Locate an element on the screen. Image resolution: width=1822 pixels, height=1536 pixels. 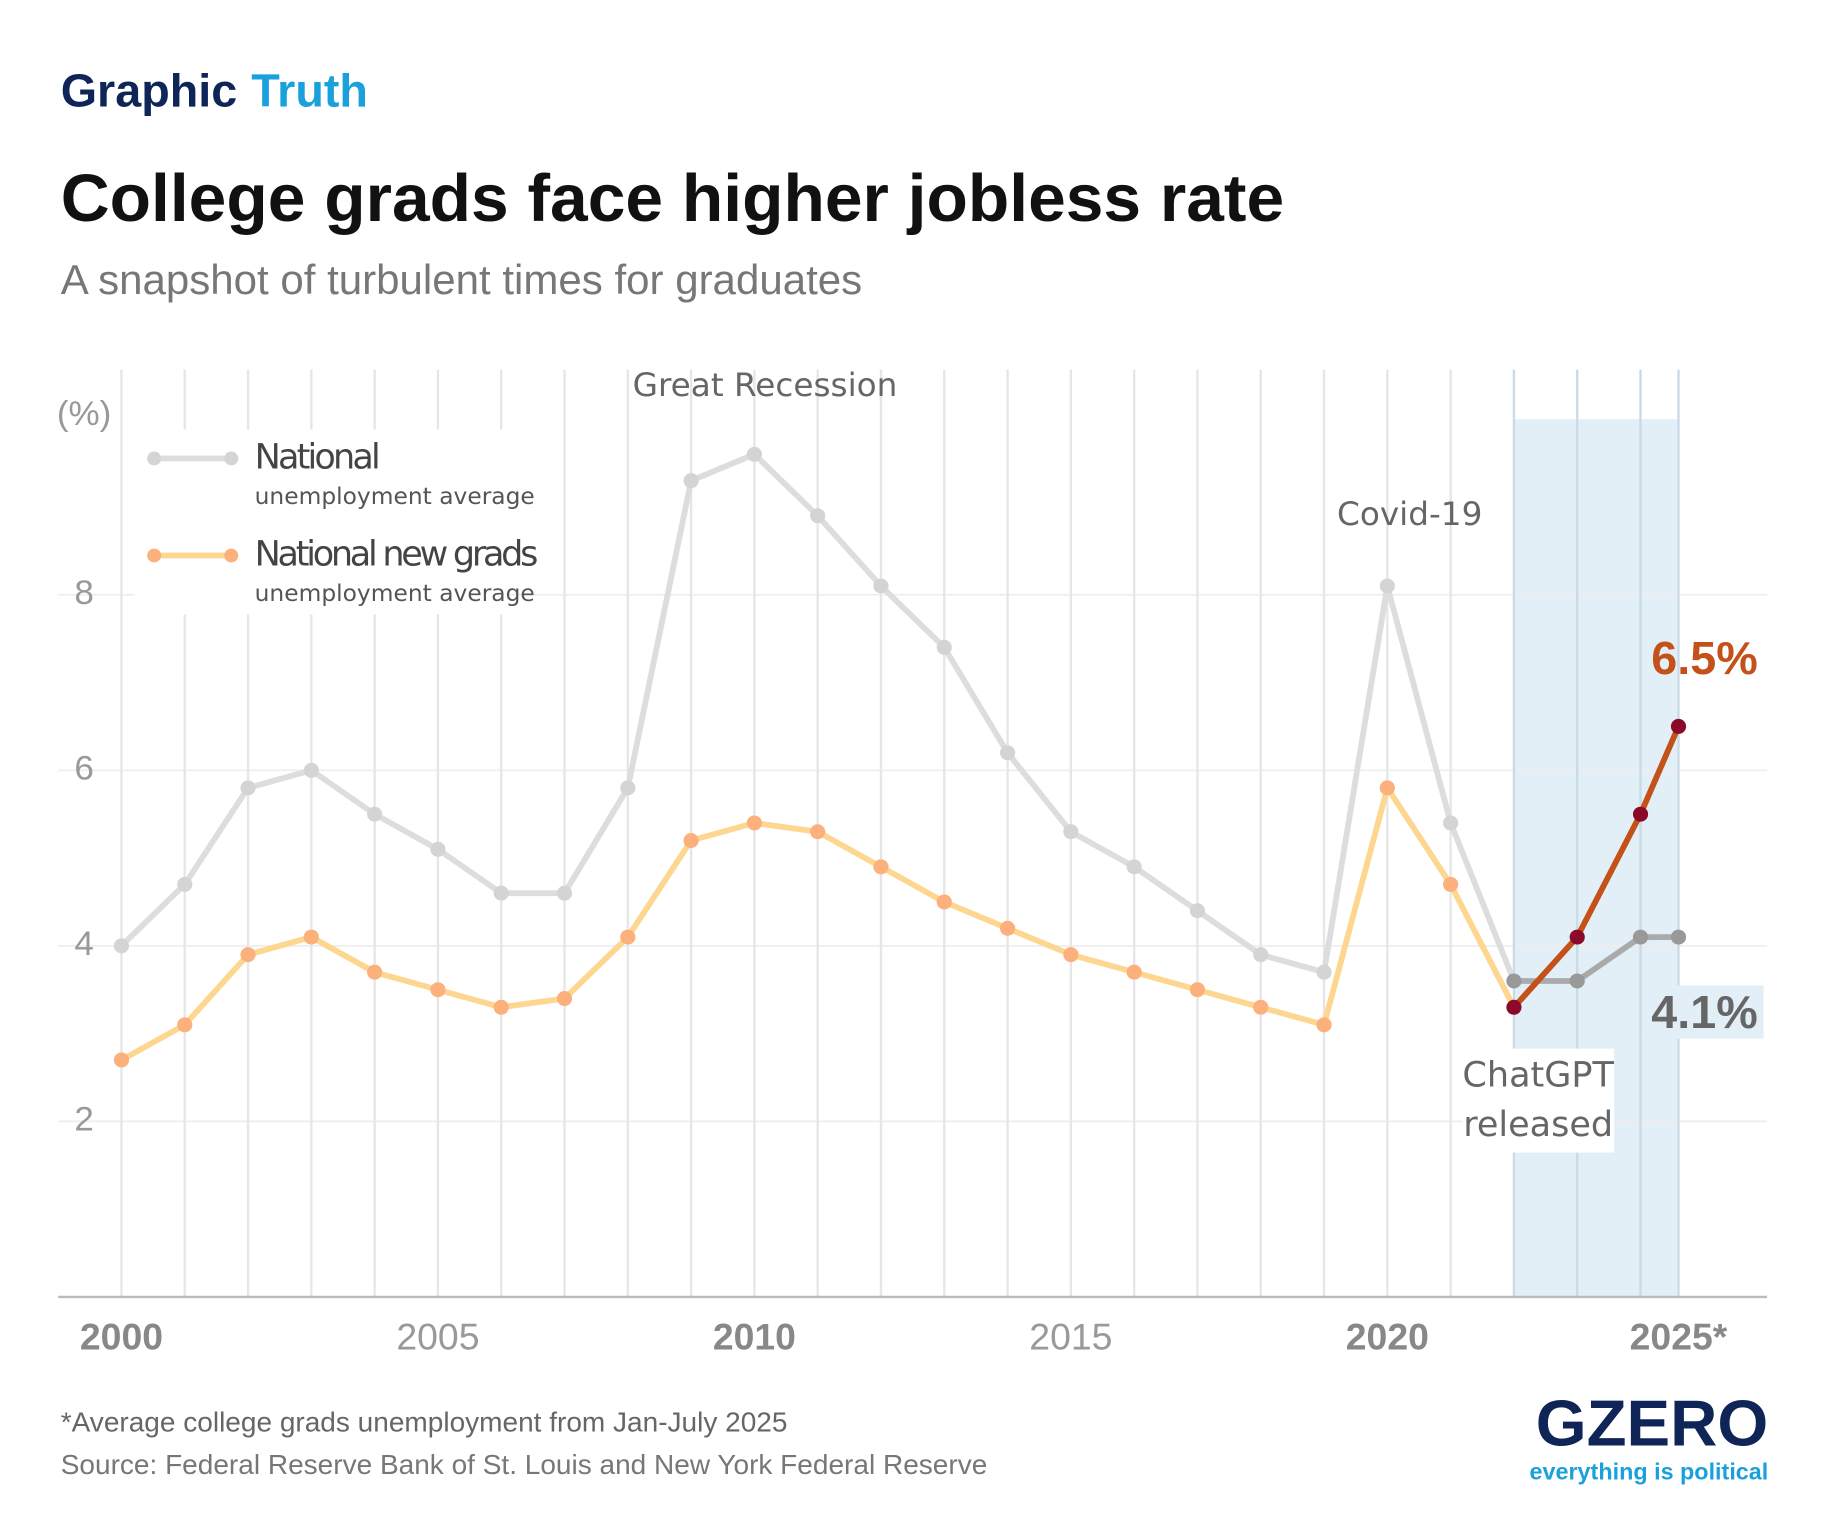
end-label: 4.1% is located at coordinates (1704, 1012).